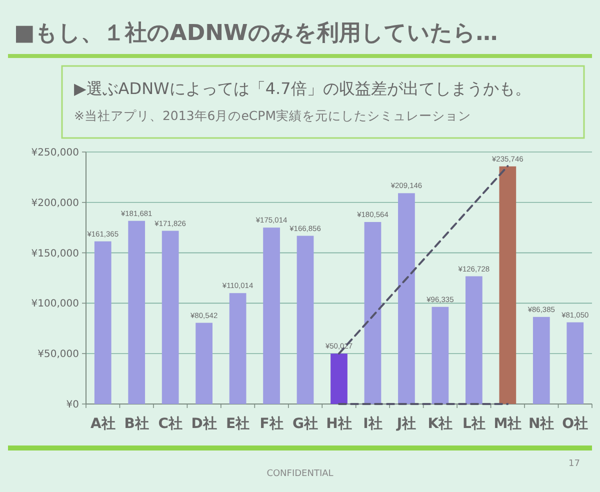 This screenshot has height=492, width=600. What do you see at coordinates (136, 424) in the screenshot?
I see `x-tick-label: B社` at bounding box center [136, 424].